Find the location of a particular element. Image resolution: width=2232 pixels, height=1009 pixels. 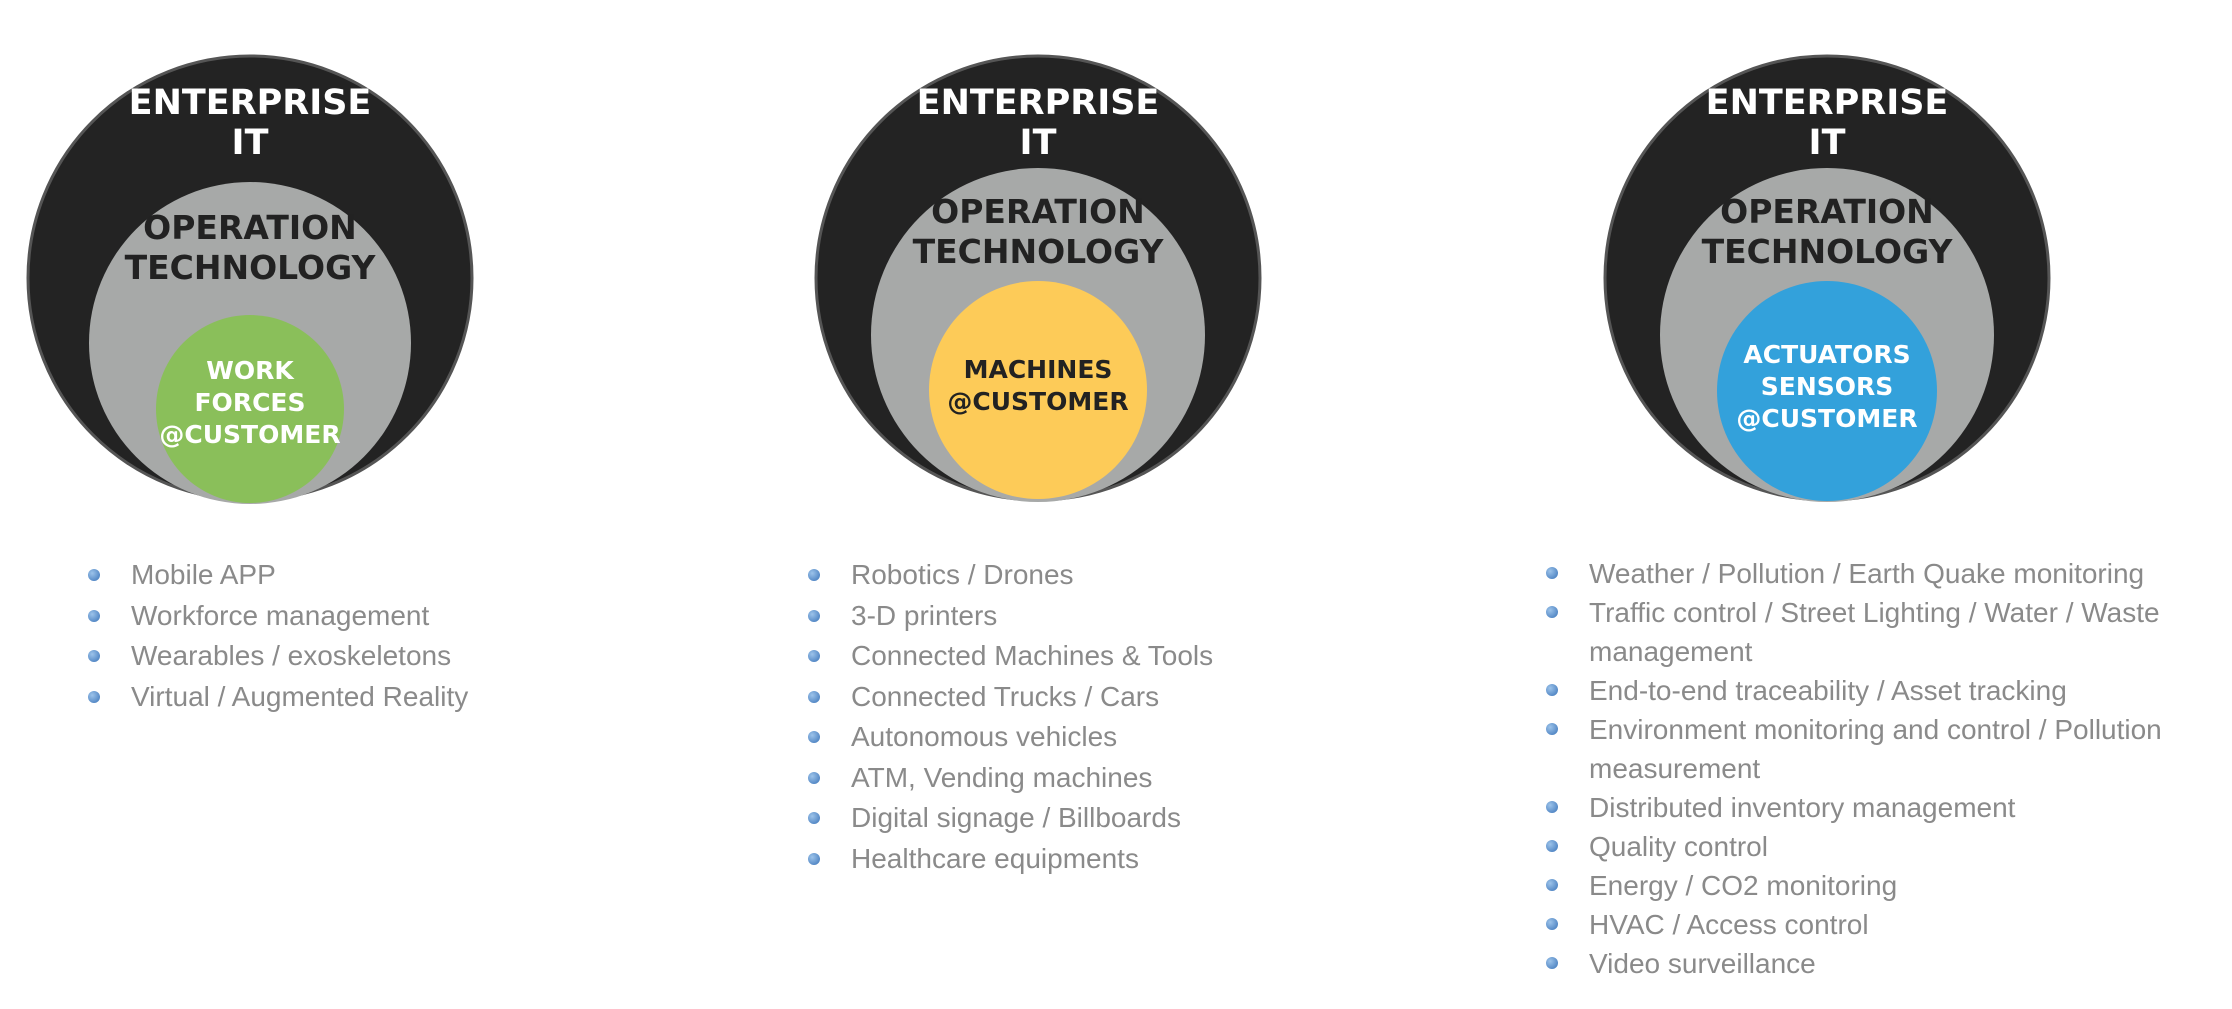

list-item: End-to-end traceability / Asset tracking is located at coordinates (1886, 690).